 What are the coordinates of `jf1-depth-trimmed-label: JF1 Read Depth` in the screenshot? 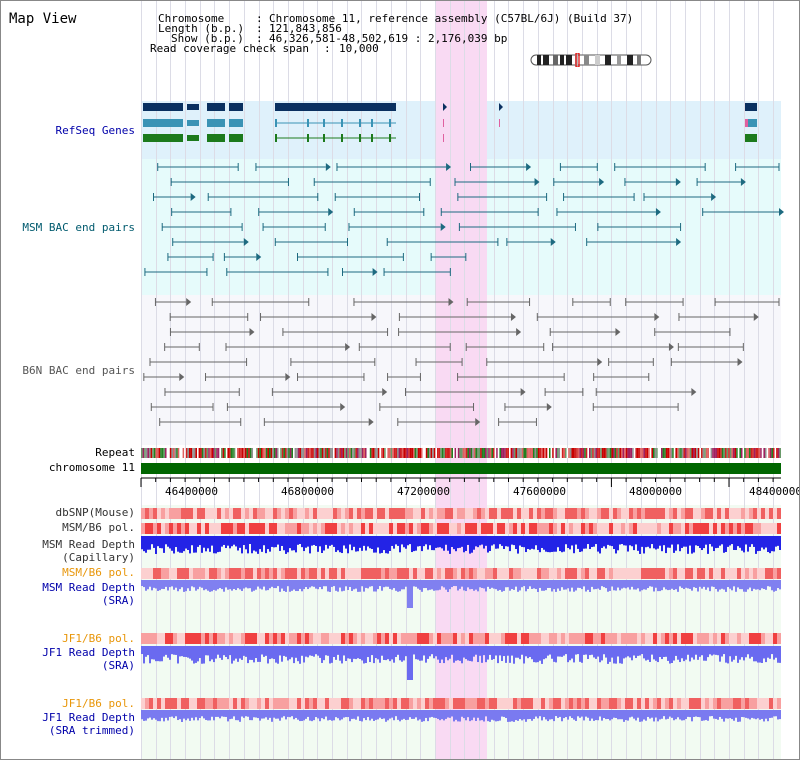 It's located at (88, 717).